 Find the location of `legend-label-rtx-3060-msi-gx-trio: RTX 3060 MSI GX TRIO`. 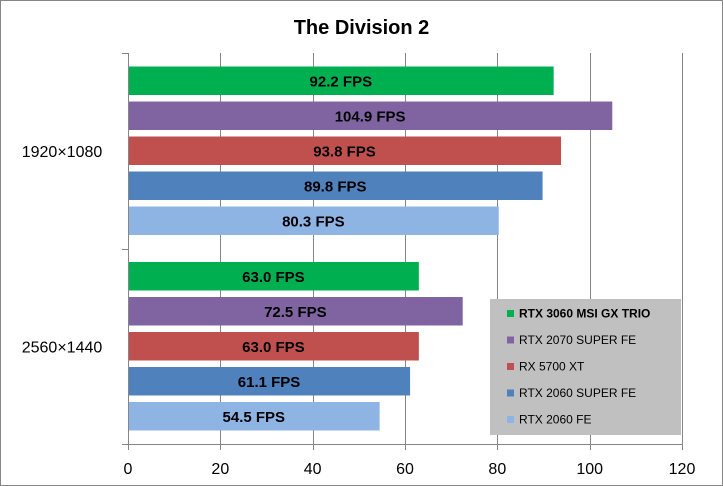

legend-label-rtx-3060-msi-gx-trio: RTX 3060 MSI GX TRIO is located at coordinates (584, 314).